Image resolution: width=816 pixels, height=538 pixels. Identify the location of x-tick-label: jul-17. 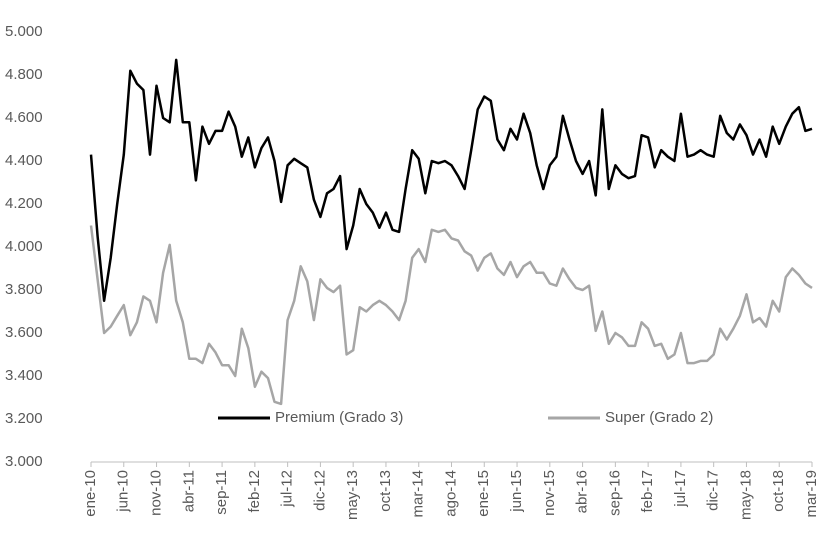
(680, 489).